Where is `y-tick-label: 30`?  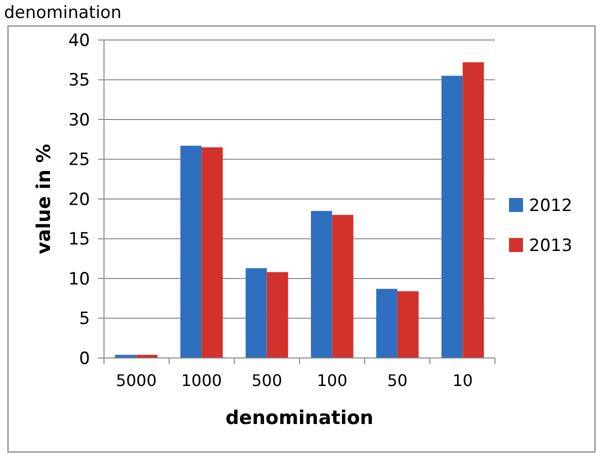
y-tick-label: 30 is located at coordinates (79, 120).